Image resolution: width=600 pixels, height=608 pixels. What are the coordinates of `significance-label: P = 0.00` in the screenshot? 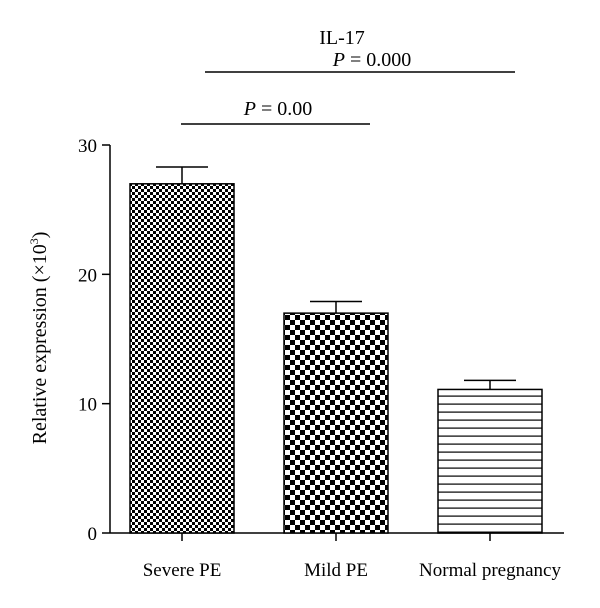 It's located at (278, 109).